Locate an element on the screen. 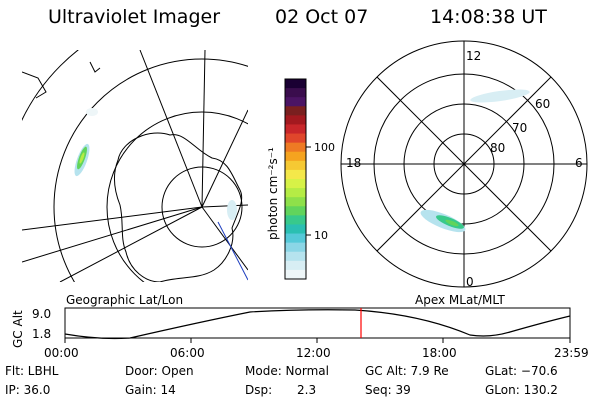  mlat-label: 70 is located at coordinates (519, 128).